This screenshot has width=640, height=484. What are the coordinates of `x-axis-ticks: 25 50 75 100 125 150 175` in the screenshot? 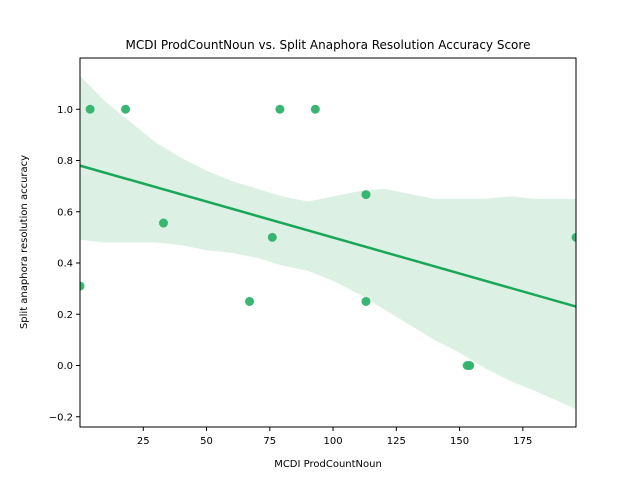 It's located at (334, 437).